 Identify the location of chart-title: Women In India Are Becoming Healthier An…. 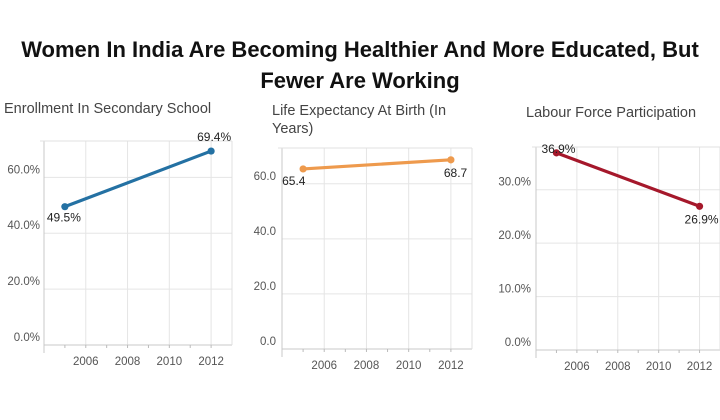
(360, 65).